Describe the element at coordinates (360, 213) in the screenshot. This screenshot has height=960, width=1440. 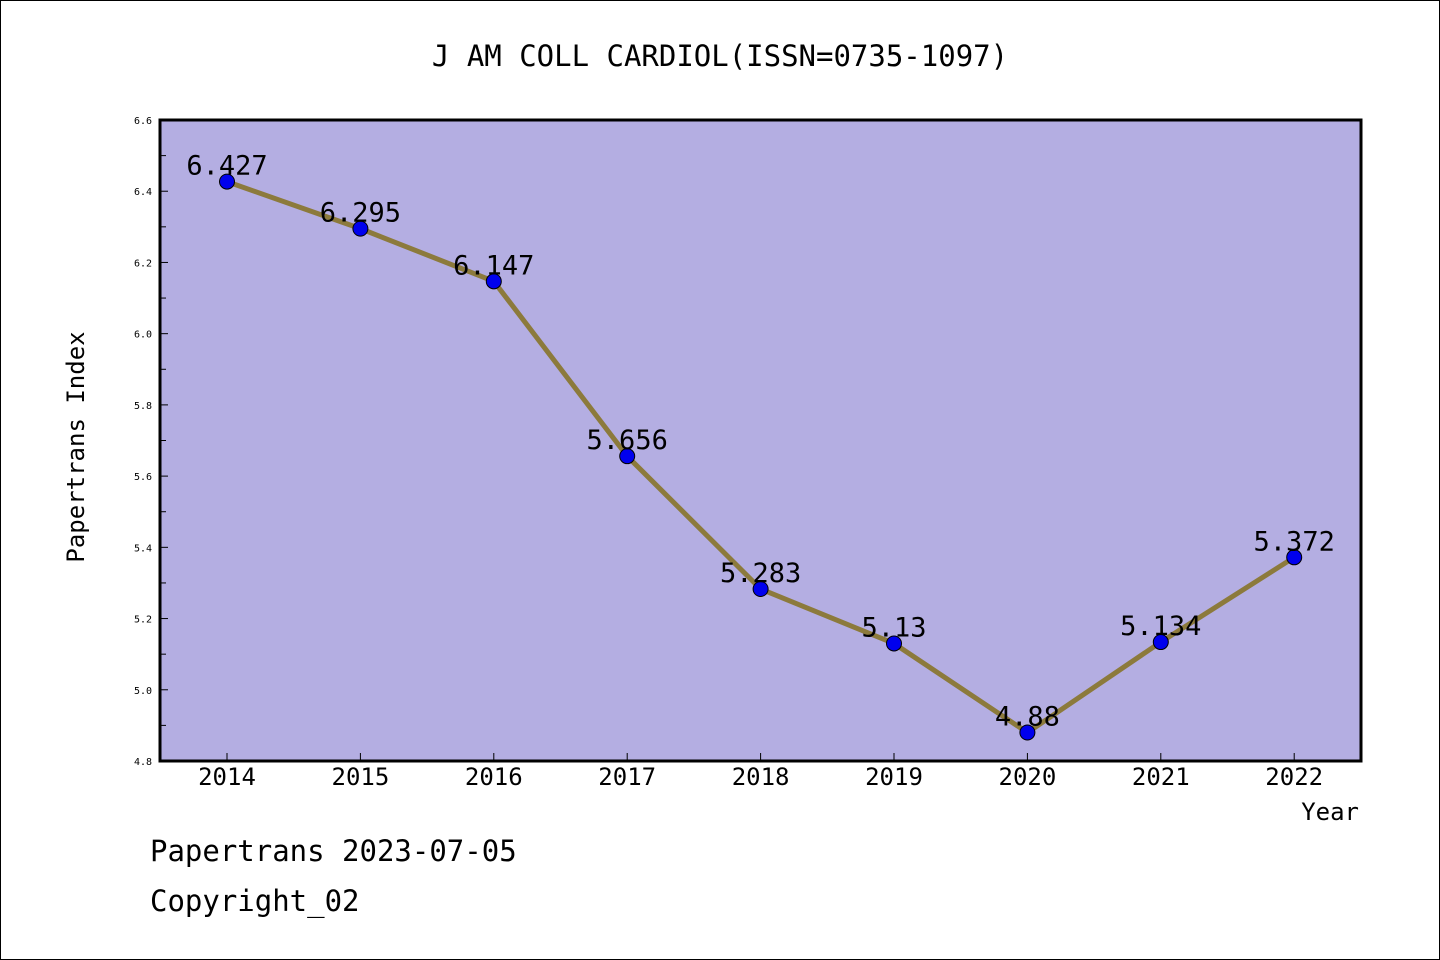
I see `data-label: 6.295` at that location.